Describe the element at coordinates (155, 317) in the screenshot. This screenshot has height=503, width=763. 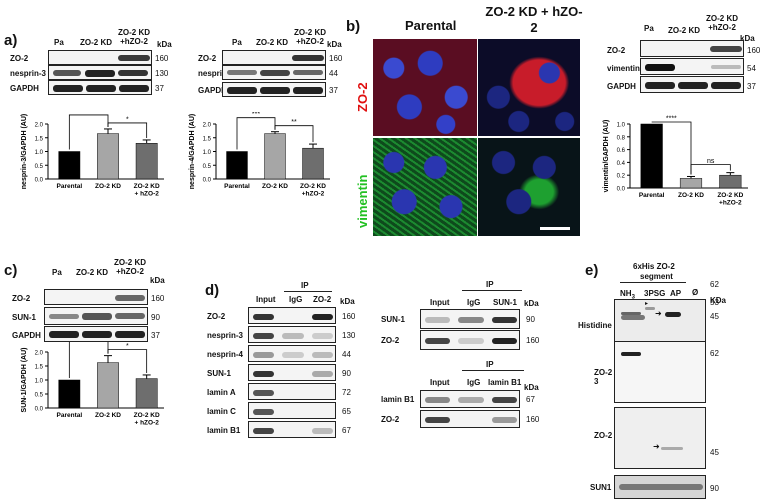
I see `mw-label: 90` at that location.